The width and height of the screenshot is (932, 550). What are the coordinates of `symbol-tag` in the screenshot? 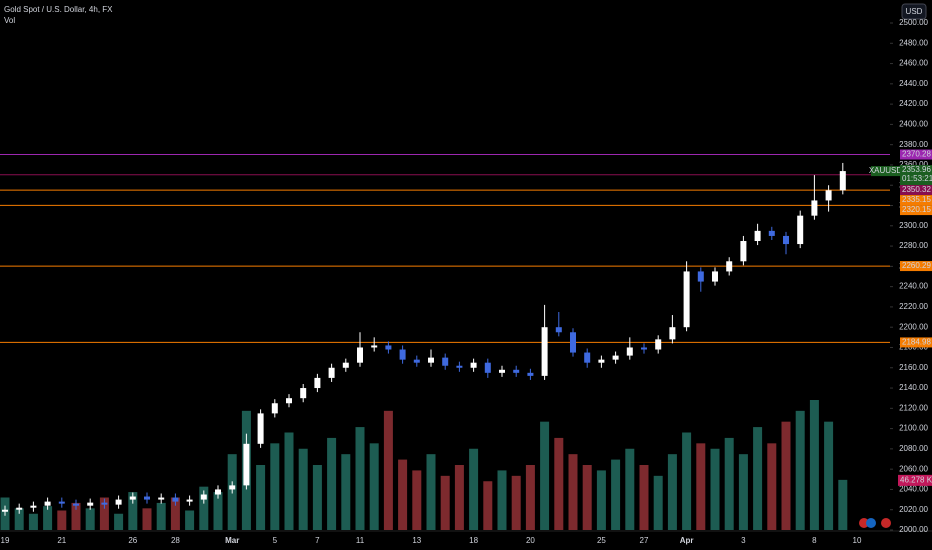 It's located at (885, 171).